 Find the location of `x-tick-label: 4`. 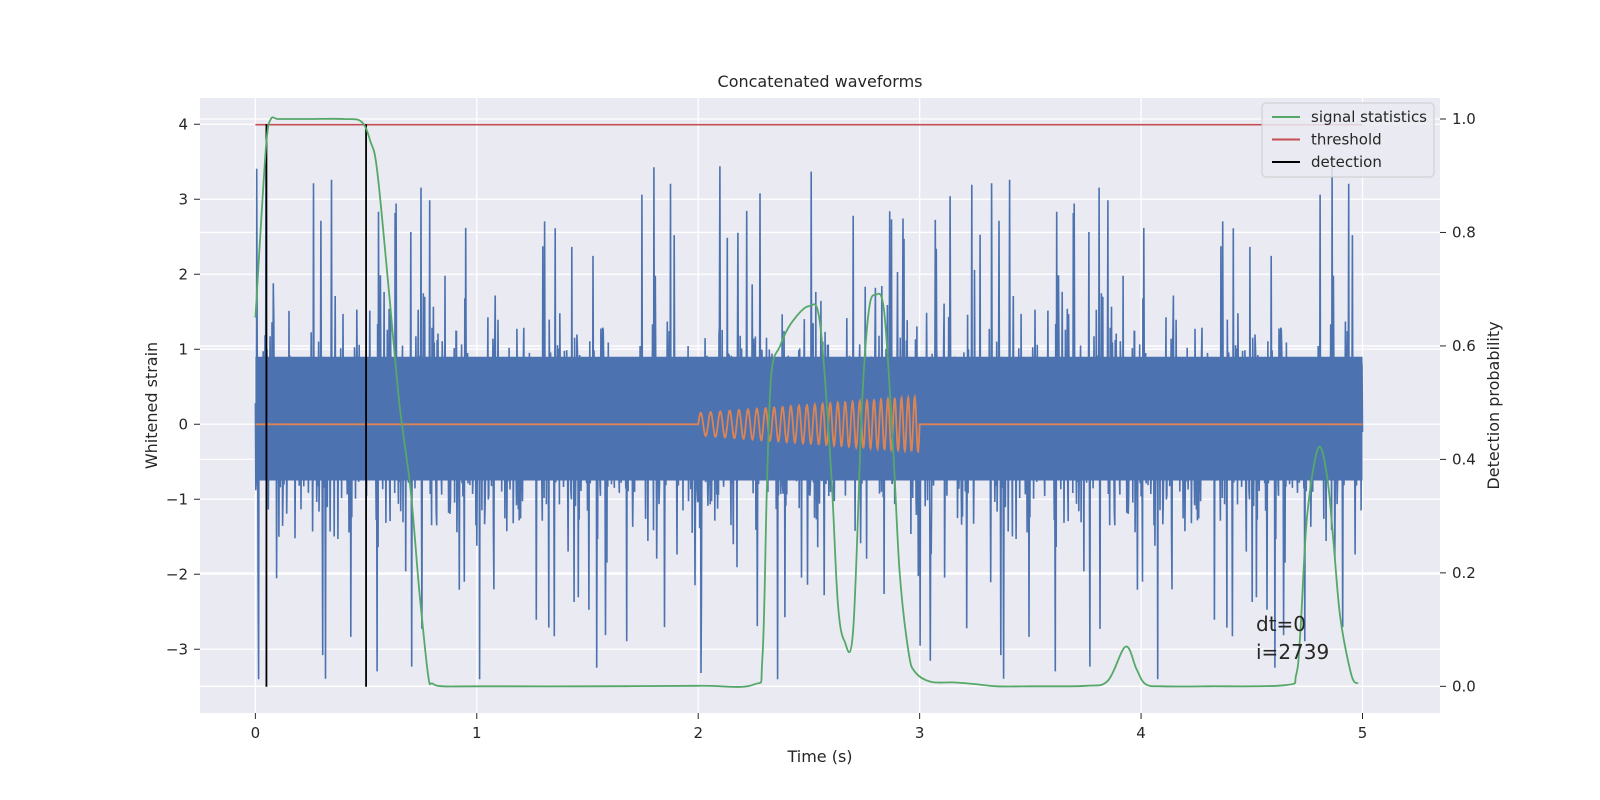

x-tick-label: 4 is located at coordinates (1141, 733).